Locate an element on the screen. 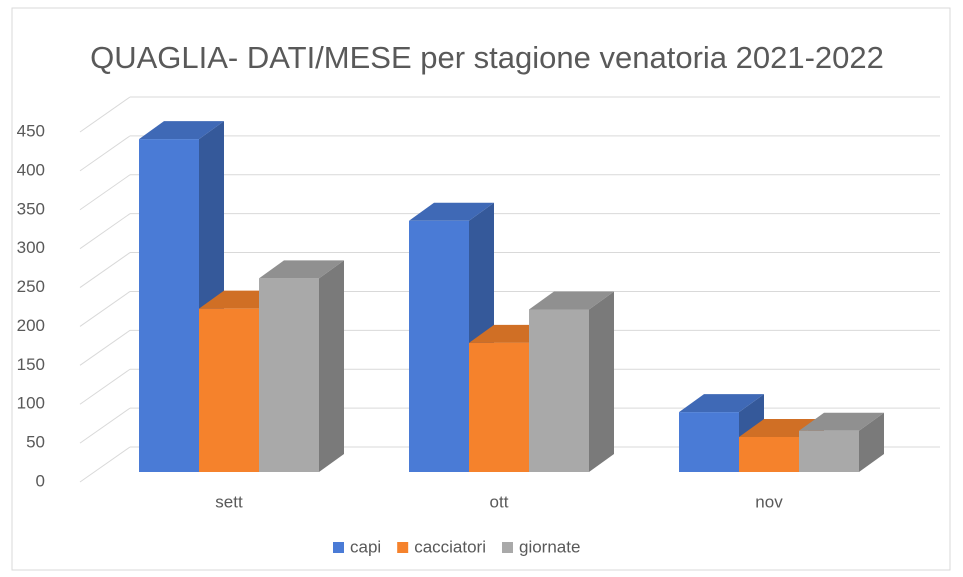  y-tick-label: 100 is located at coordinates (31, 403).